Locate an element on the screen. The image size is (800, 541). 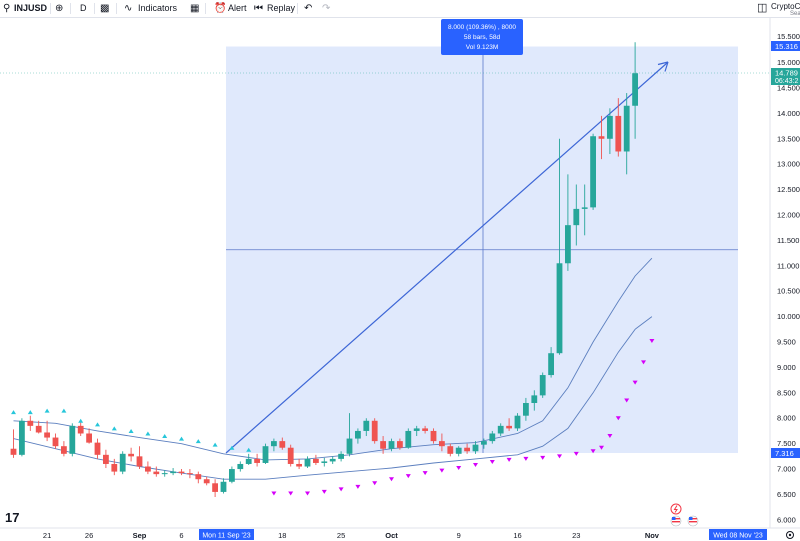
price-tick-label: 9.500 is located at coordinates (786, 342).